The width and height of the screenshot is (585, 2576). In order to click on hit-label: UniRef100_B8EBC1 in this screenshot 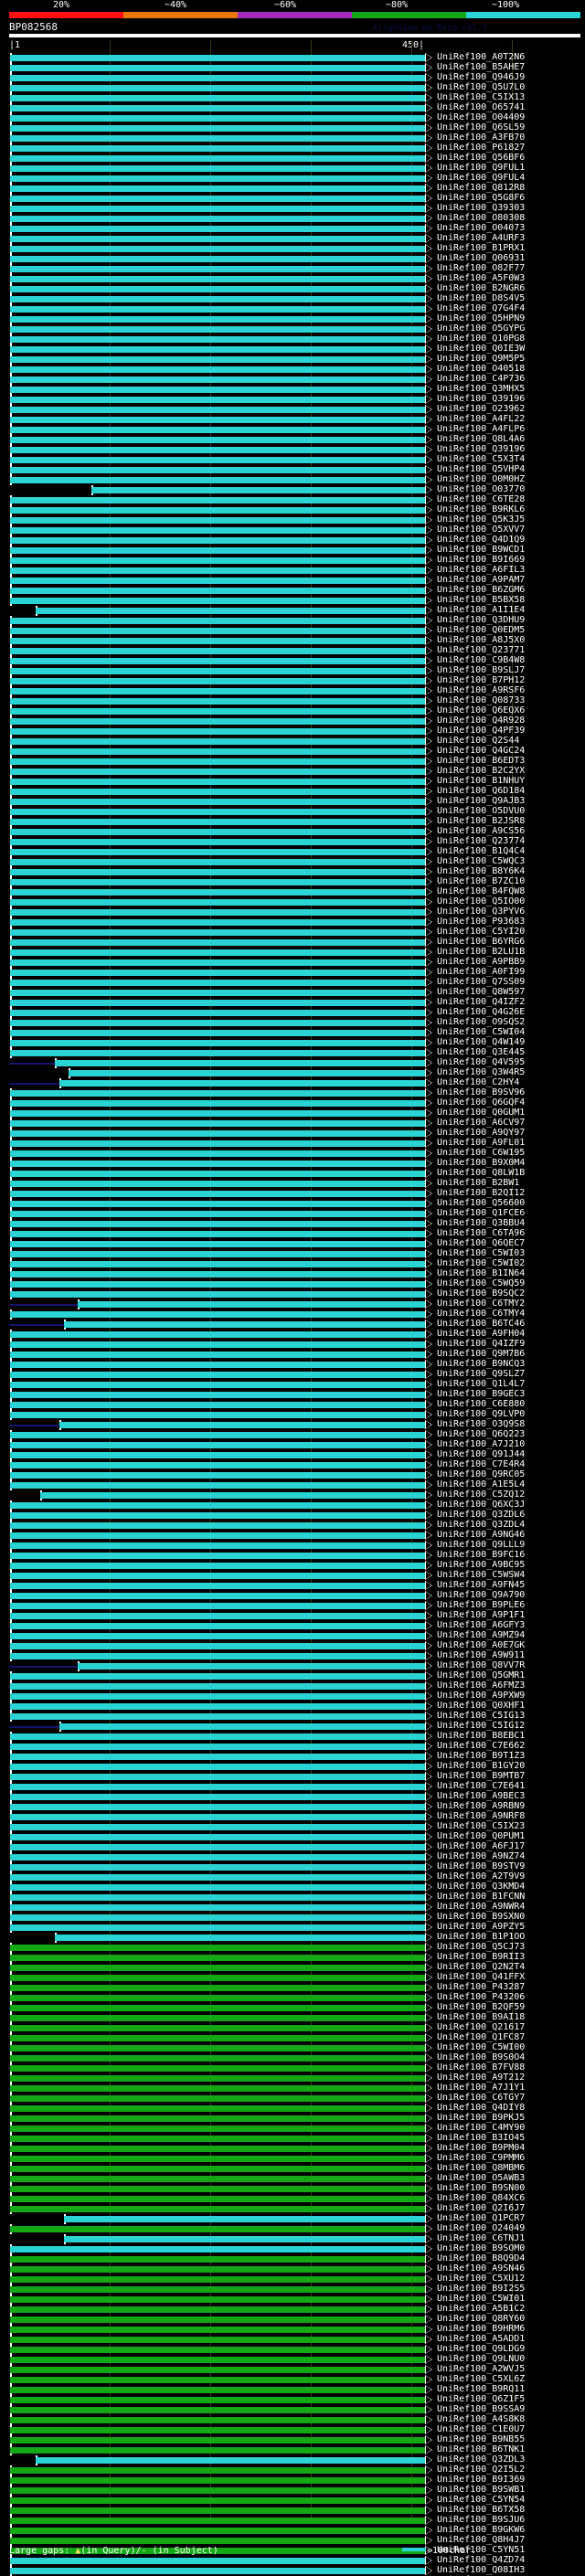, I will do `click(482, 1736)`.